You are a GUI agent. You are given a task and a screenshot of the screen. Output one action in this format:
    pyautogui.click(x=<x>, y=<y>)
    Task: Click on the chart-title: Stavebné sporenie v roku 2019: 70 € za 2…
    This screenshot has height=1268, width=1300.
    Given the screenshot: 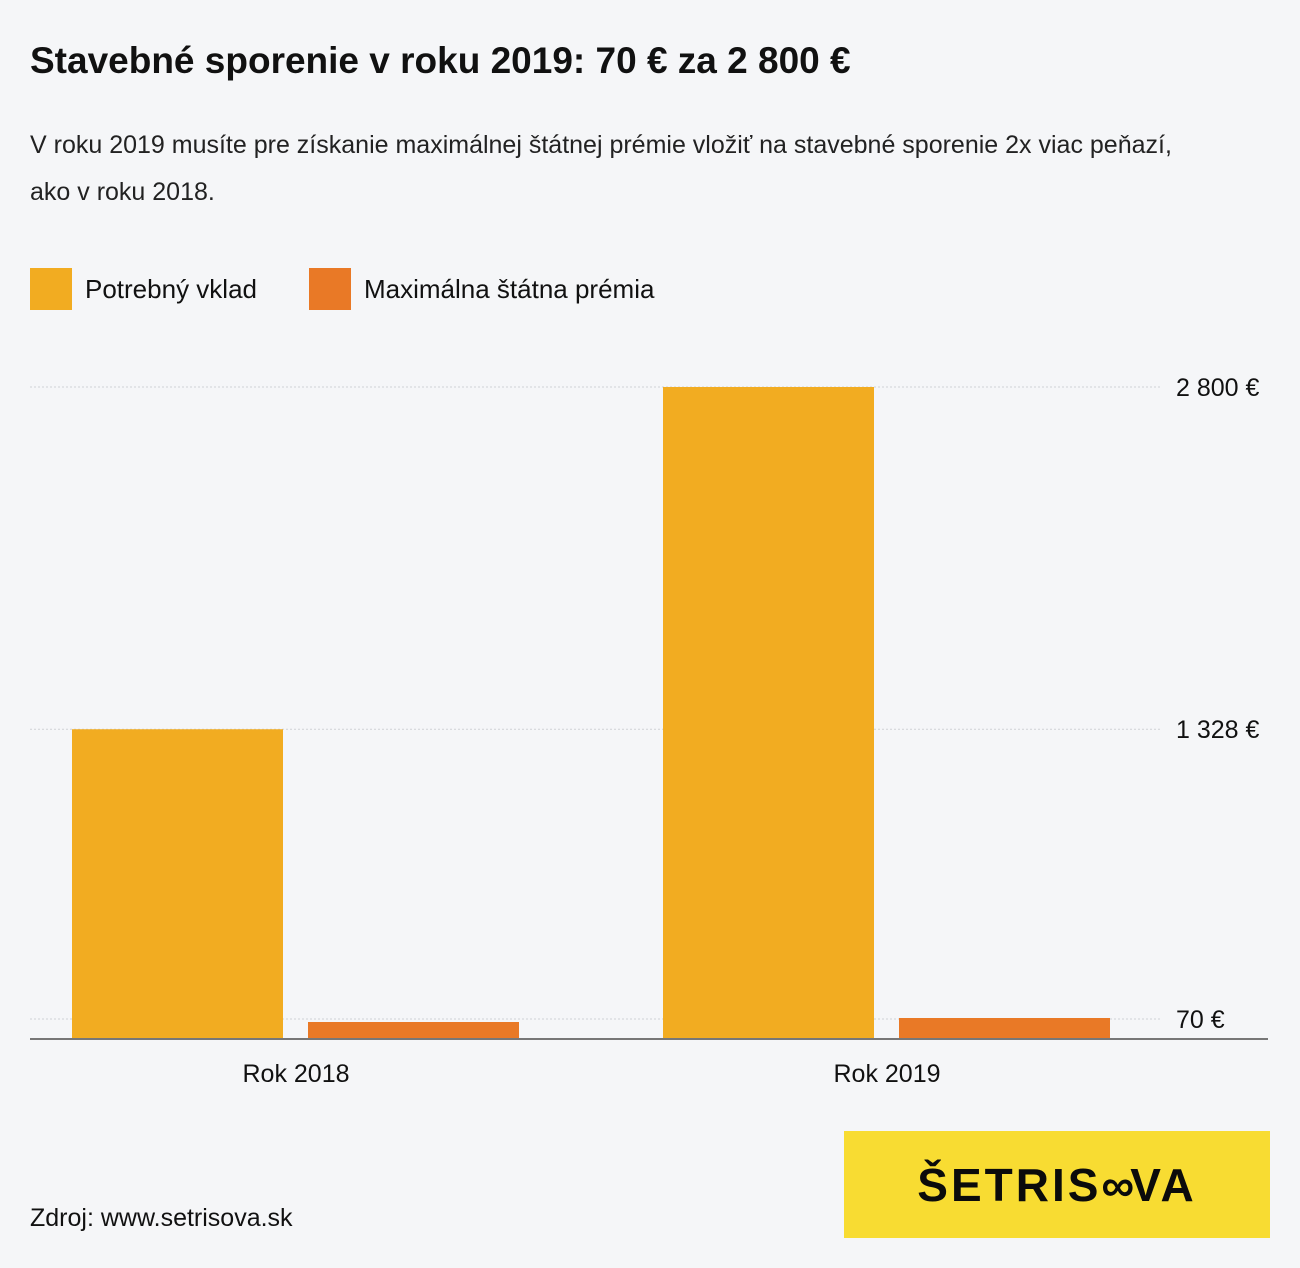 What is the action you would take?
    pyautogui.click(x=440, y=60)
    